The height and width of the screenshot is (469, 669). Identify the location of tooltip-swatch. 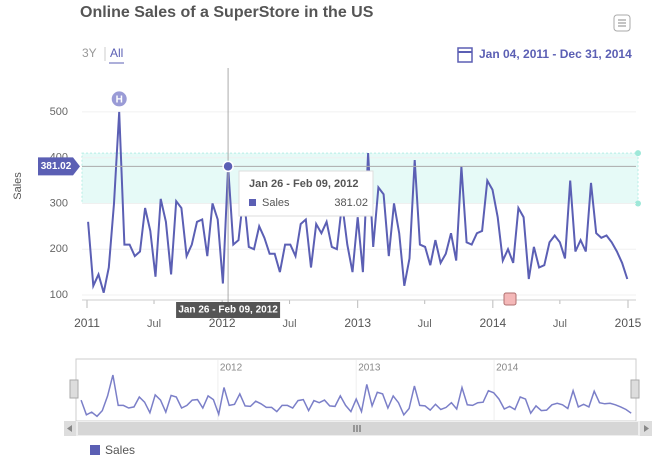
(252, 202).